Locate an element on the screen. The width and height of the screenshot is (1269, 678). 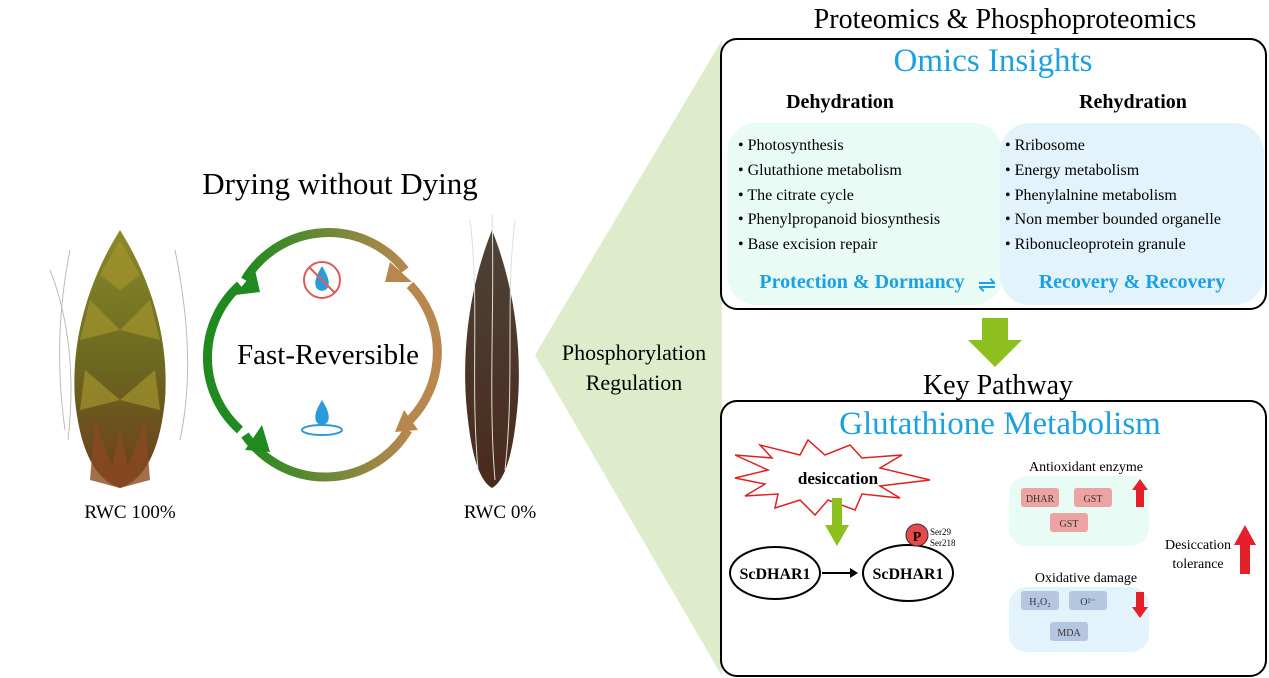
oxidative-heading: Oxidative damage is located at coordinates (1086, 578).